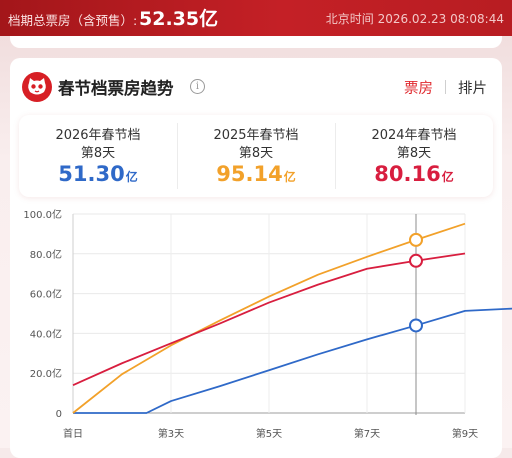  Describe the element at coordinates (269, 433) in the screenshot. I see `x-tick-label: 第5天` at that location.